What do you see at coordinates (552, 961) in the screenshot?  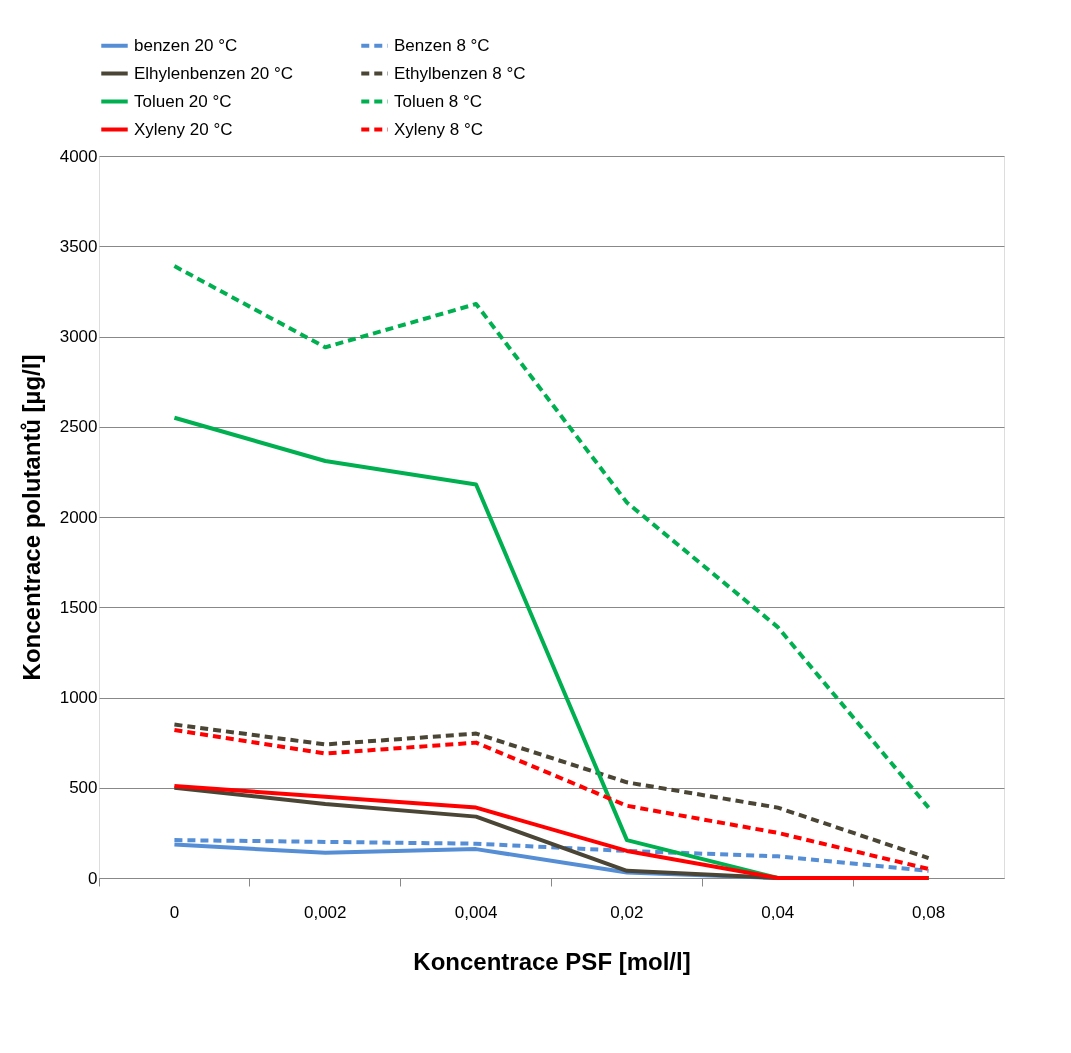 I see `x-axis-title: Koncentrace PSF [mol/l]` at bounding box center [552, 961].